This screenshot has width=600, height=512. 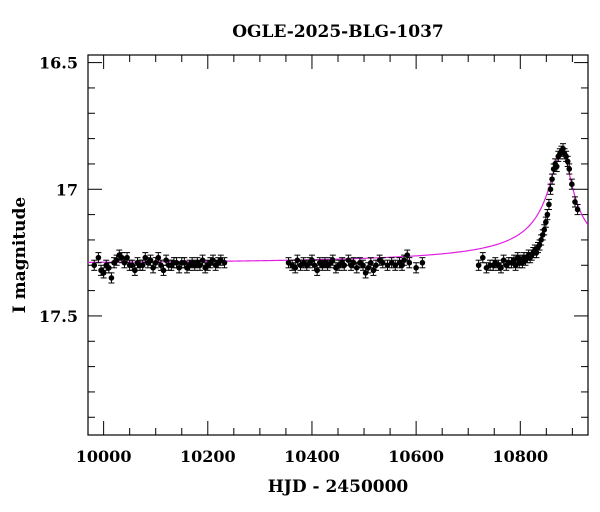 I want to click on x-tick-label: 10800, so click(x=520, y=456).